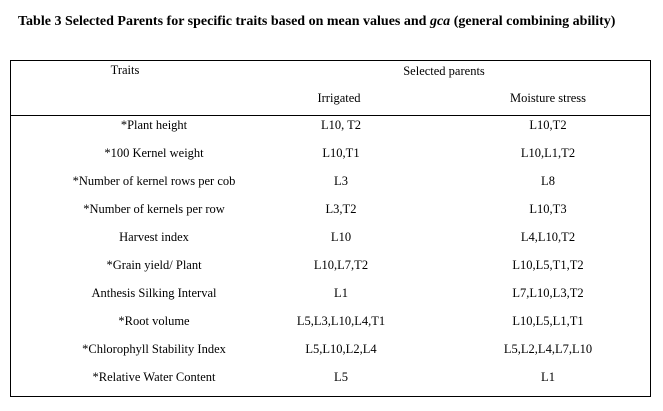 The height and width of the screenshot is (411, 663). I want to click on table-row: *Number of kernels per row L3,T2 L10,T3, so click(330, 216).